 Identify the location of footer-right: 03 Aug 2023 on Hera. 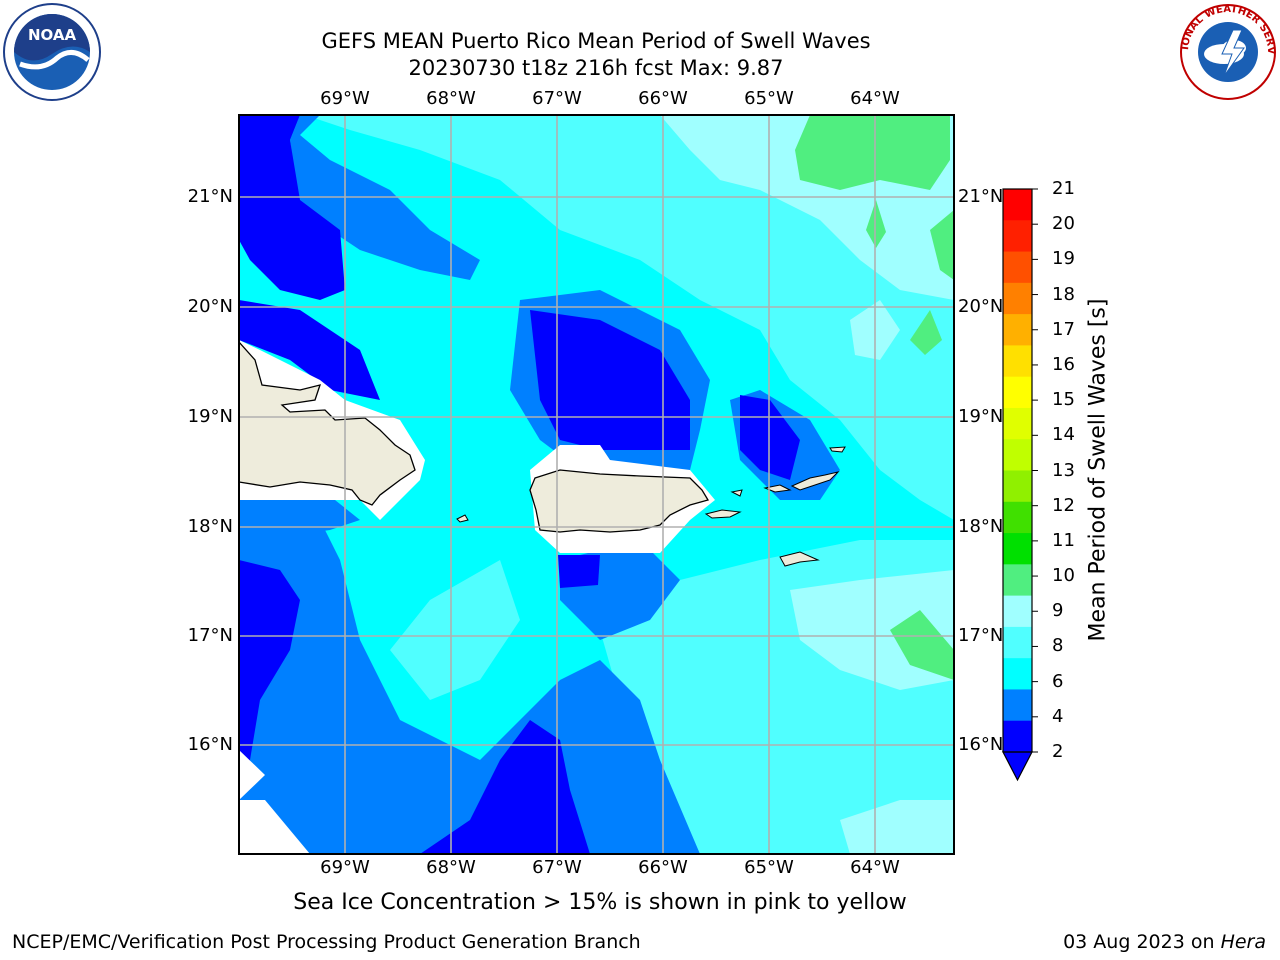
(1164, 942).